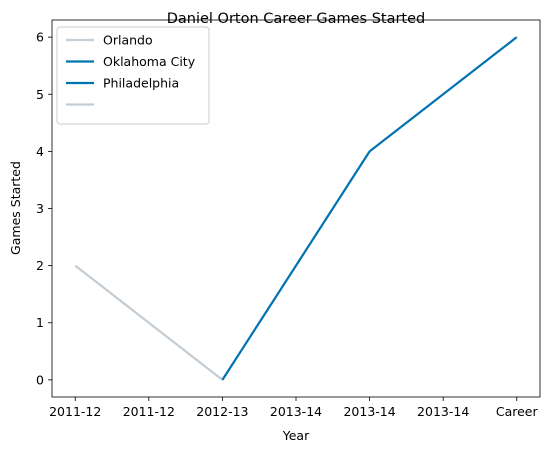 The image size is (557, 453). I want to click on y-tick-label: 3, so click(40, 208).